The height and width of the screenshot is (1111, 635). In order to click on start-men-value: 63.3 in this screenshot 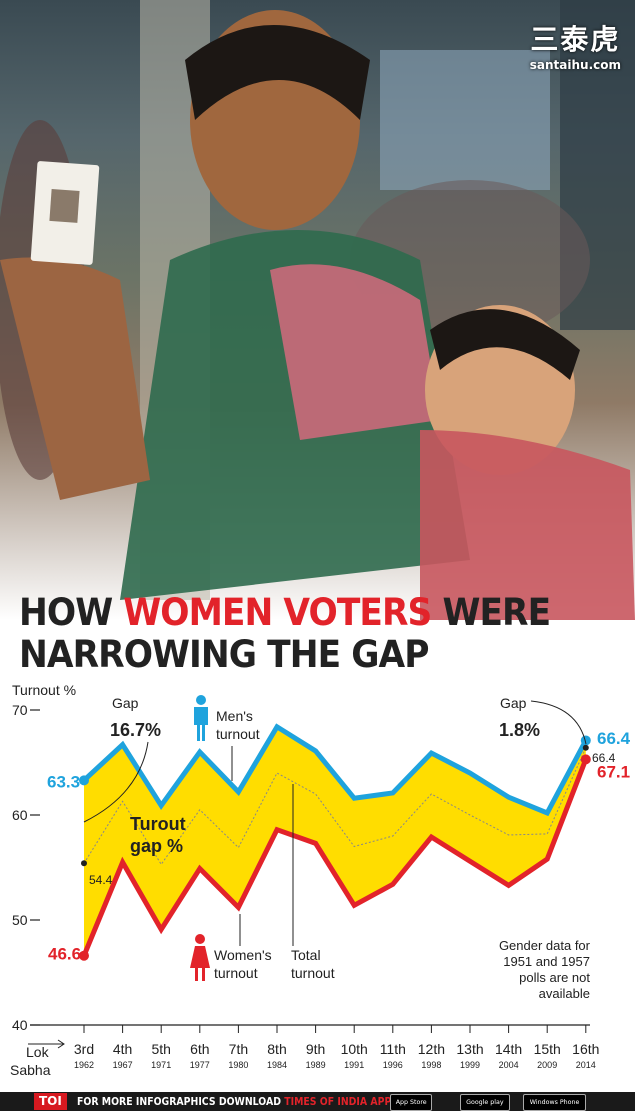, I will do `click(63, 781)`.